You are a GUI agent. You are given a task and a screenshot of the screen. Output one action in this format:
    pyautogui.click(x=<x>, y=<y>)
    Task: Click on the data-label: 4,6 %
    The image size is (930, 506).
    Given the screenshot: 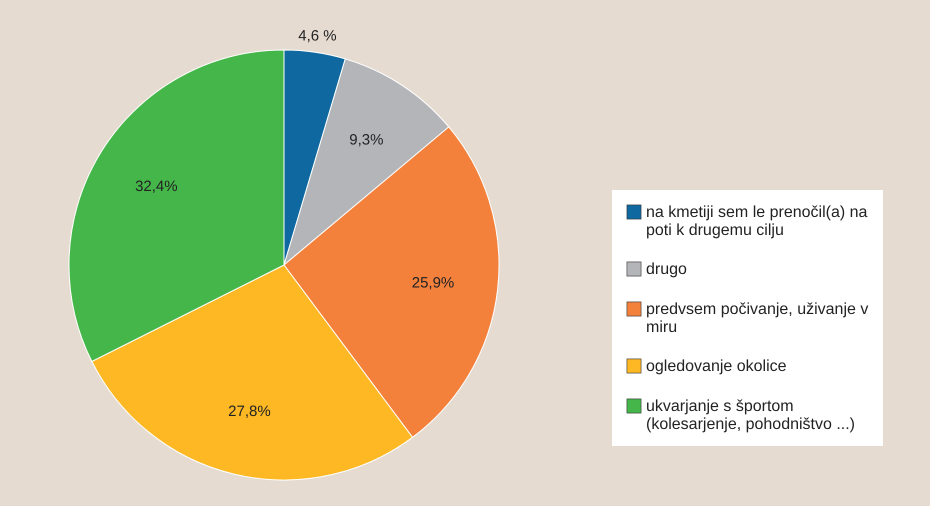 What is the action you would take?
    pyautogui.click(x=317, y=35)
    